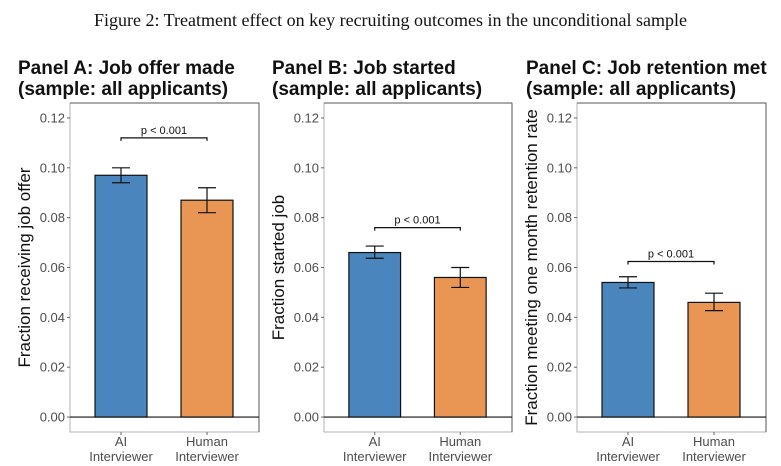 Image resolution: width=781 pixels, height=466 pixels. I want to click on panel-a-ytick-label: 0.10, so click(52, 167).